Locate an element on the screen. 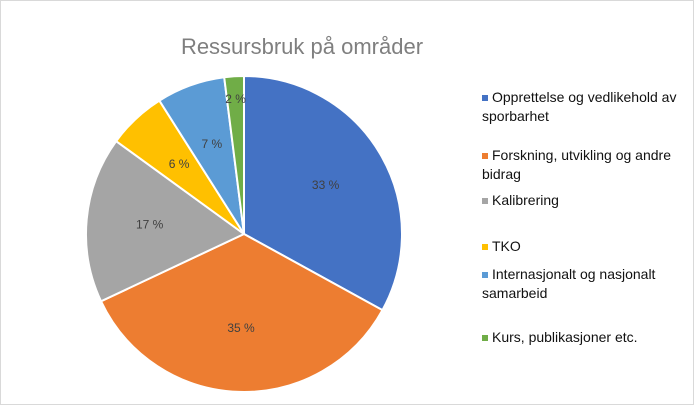  slice-label: 35 % is located at coordinates (241, 328).